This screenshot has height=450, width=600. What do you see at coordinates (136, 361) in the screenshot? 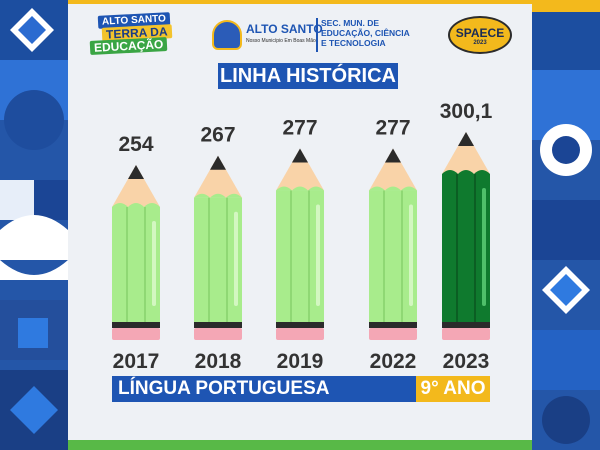
I see `year-label: 2017` at bounding box center [136, 361].